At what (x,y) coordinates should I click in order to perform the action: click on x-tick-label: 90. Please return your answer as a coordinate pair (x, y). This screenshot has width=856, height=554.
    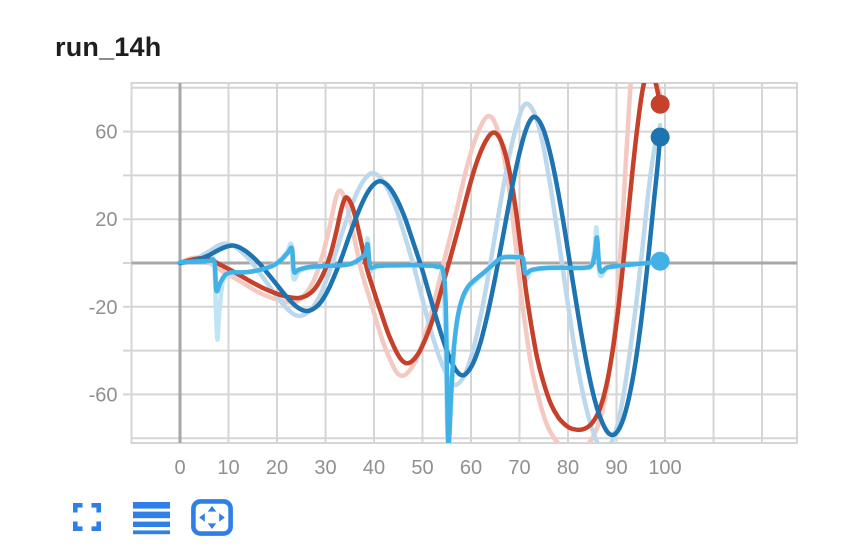
    Looking at the image, I should click on (616, 468).